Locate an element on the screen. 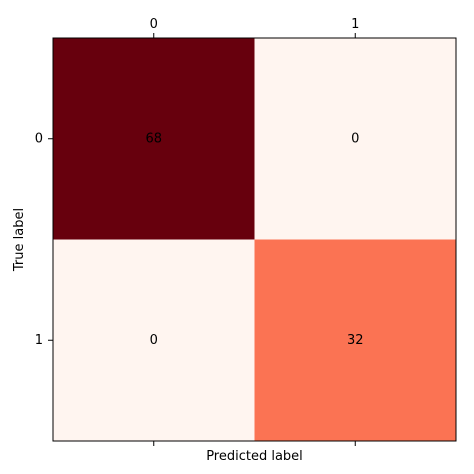 Image resolution: width=474 pixels, height=474 pixels. cell-value-label: 68 is located at coordinates (153, 138).